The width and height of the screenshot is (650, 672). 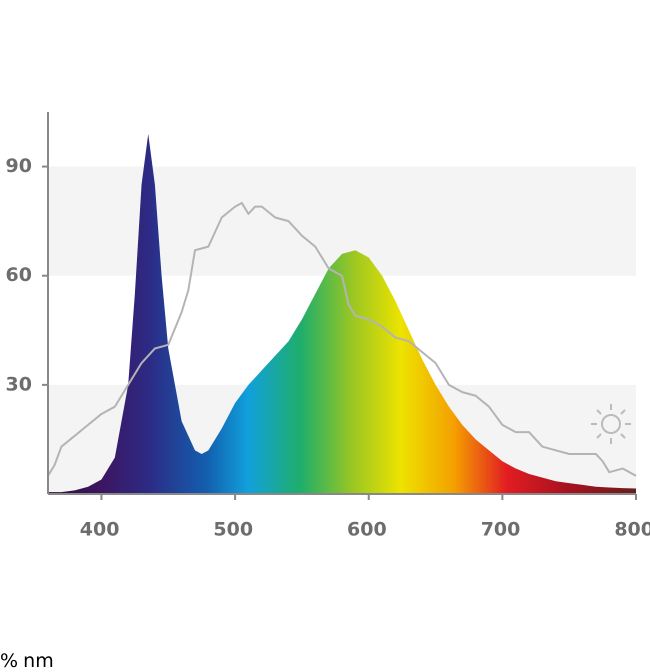 I want to click on x-tick-label: 600, so click(x=367, y=530).